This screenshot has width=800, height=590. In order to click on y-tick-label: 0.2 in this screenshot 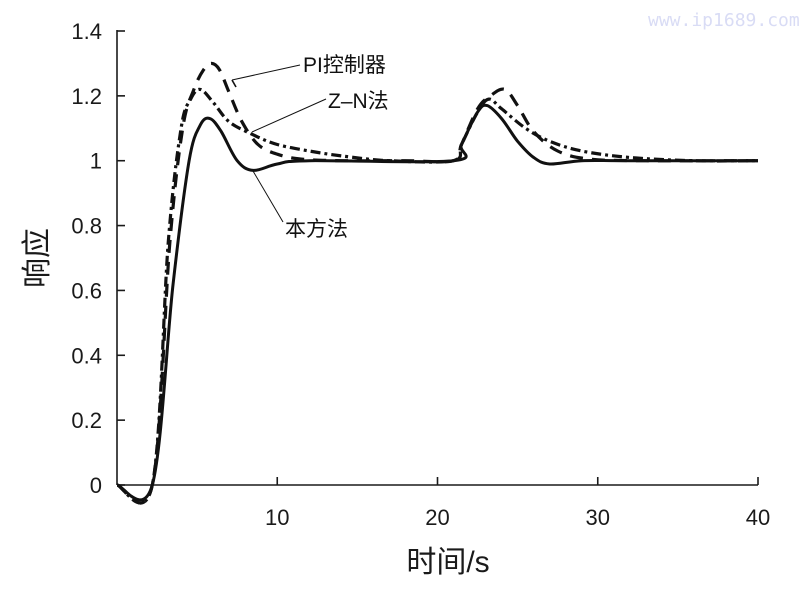, I will do `click(86, 420)`.